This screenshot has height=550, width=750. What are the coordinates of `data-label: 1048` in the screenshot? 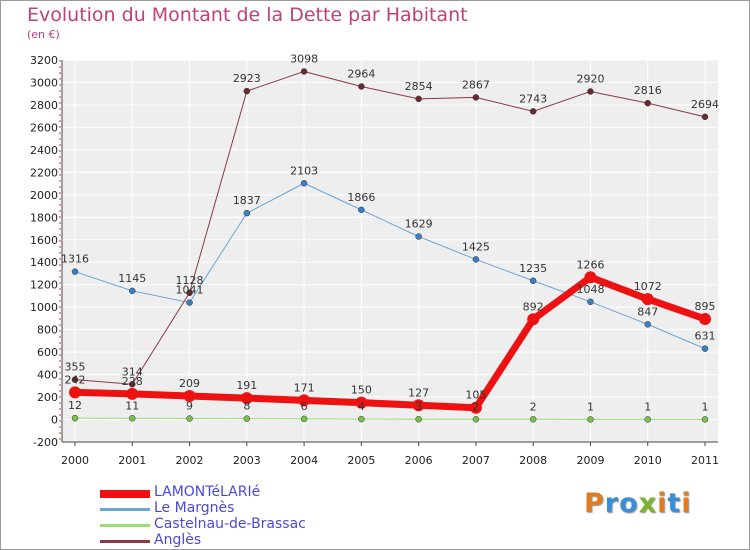 It's located at (590, 289).